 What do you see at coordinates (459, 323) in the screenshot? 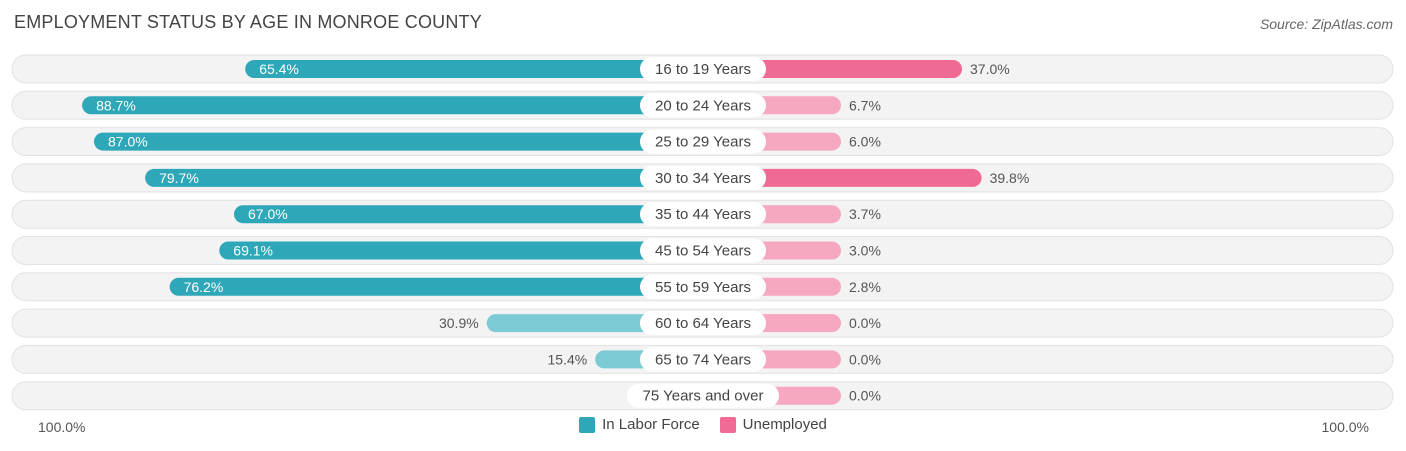
I see `value-label-labor-force: 30.9%` at bounding box center [459, 323].